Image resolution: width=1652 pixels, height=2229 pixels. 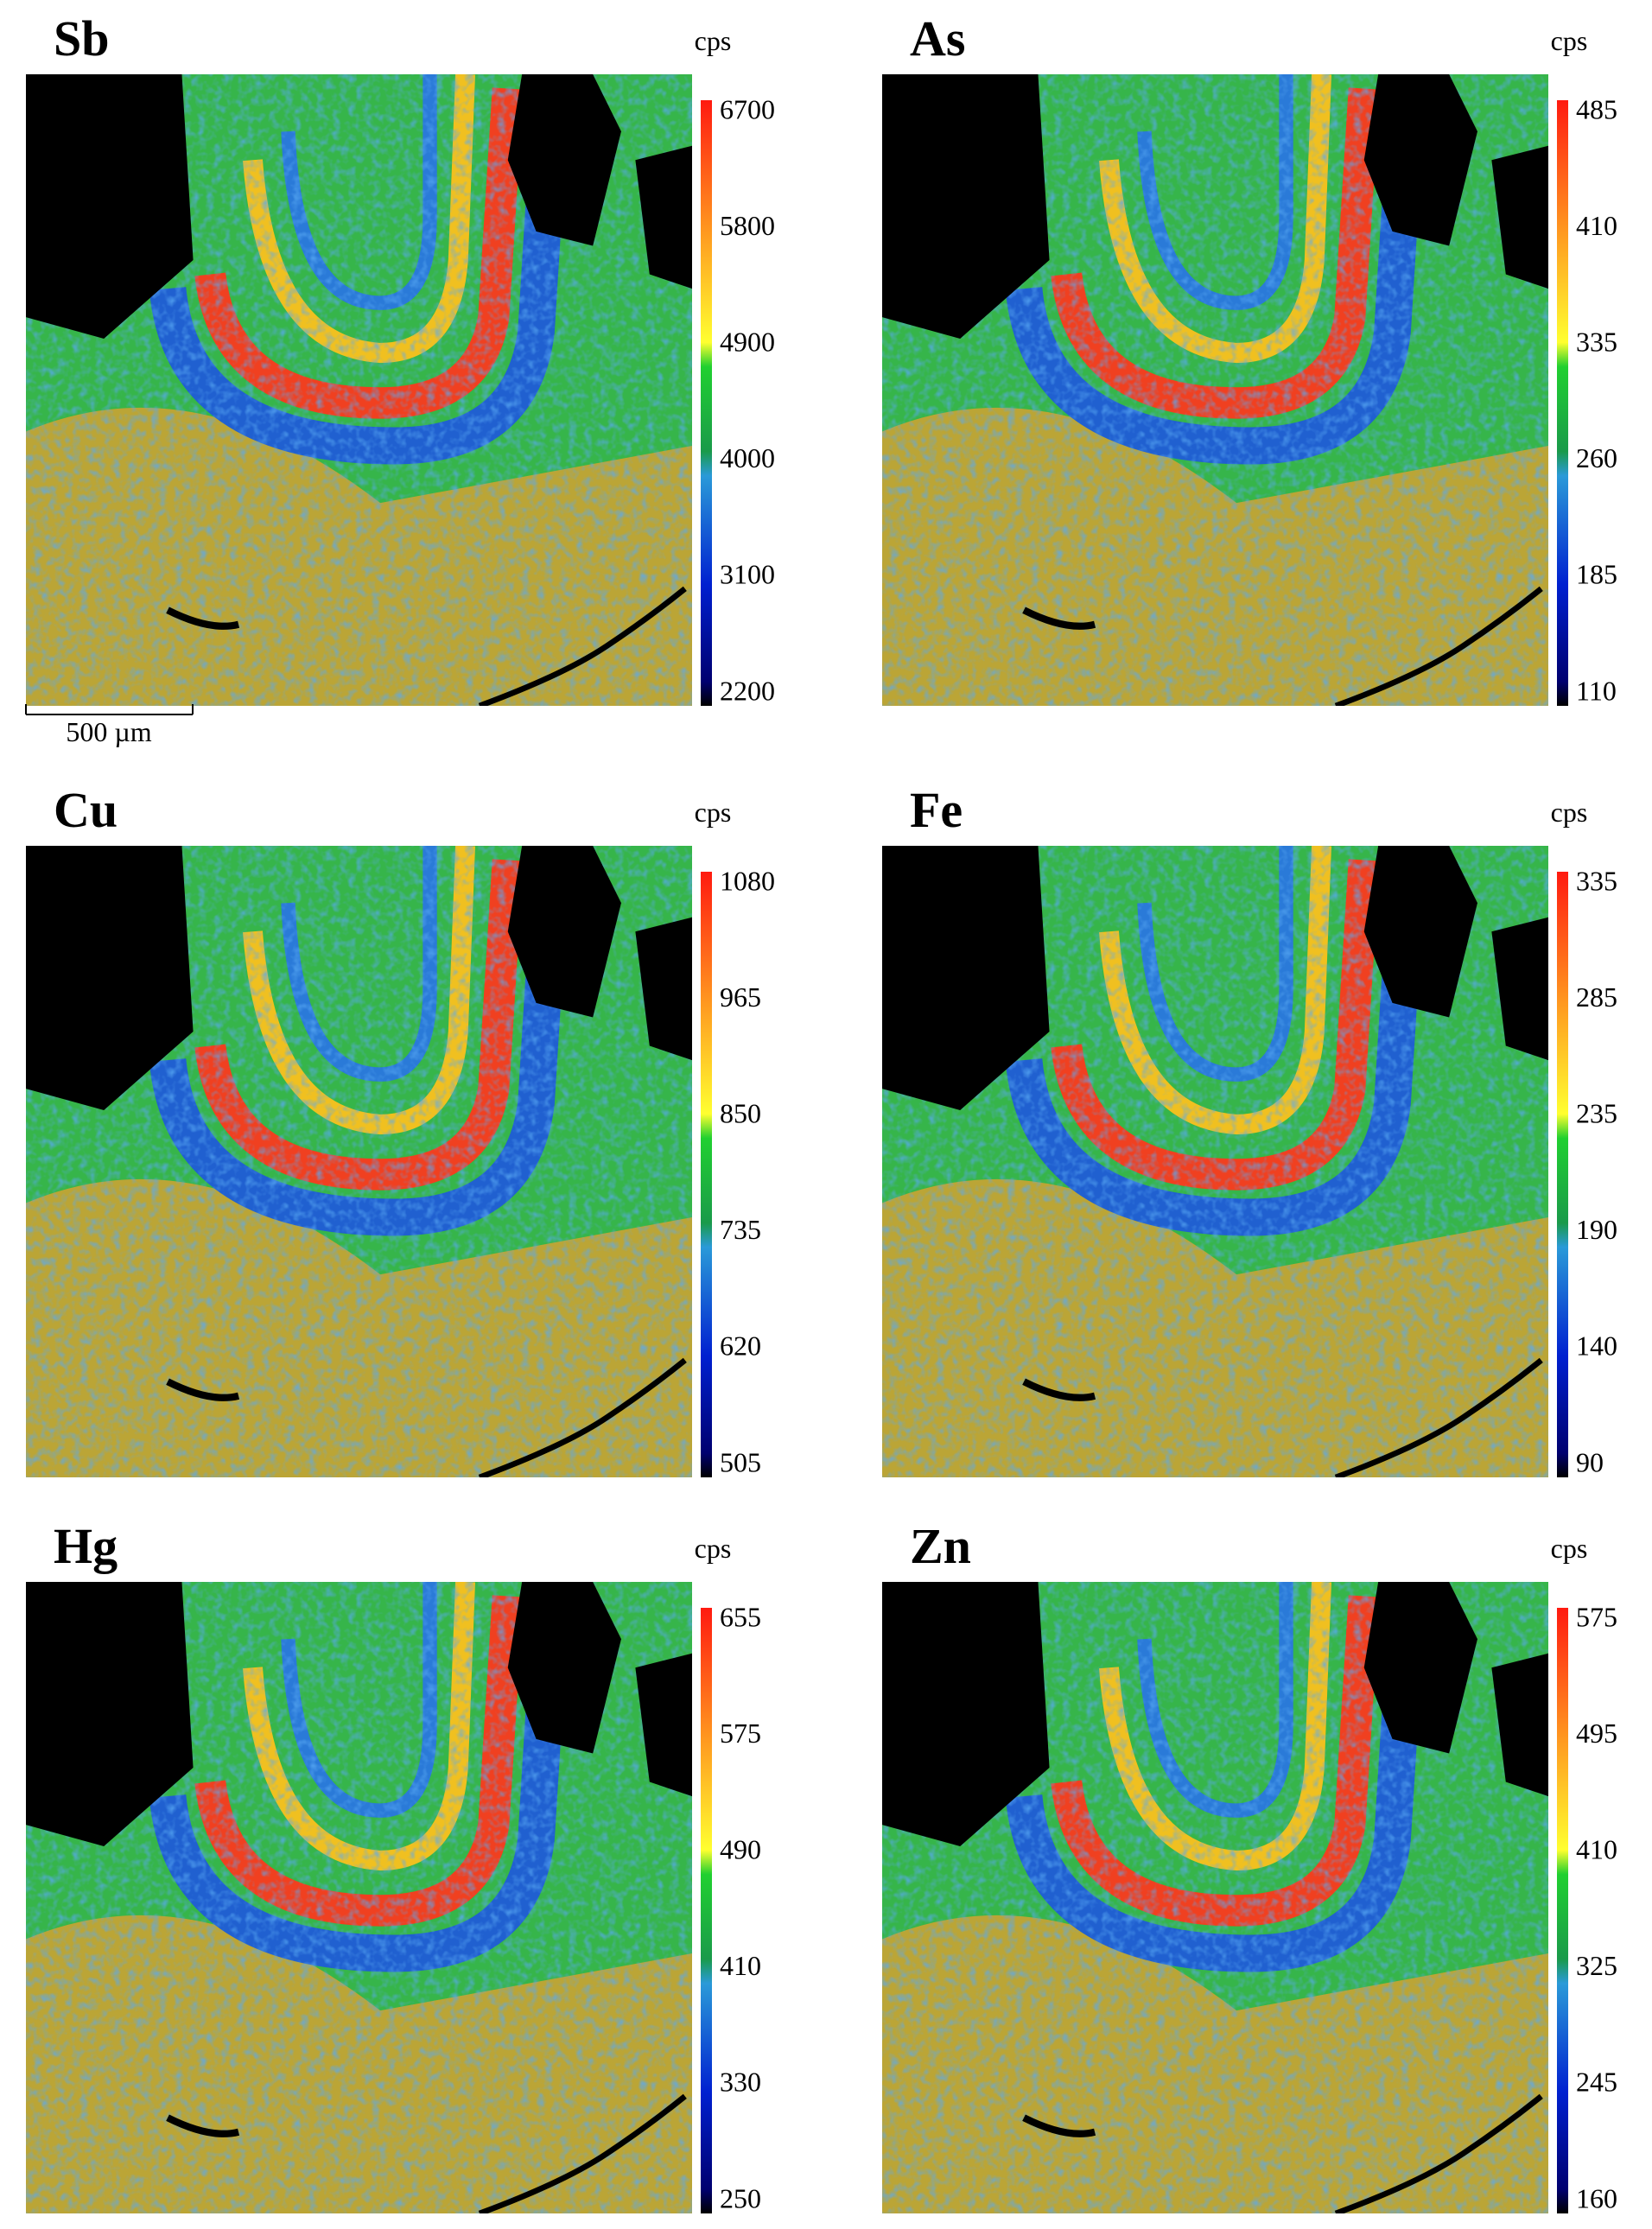 What do you see at coordinates (747, 343) in the screenshot?
I see `colorbar-tick-label: 4900` at bounding box center [747, 343].